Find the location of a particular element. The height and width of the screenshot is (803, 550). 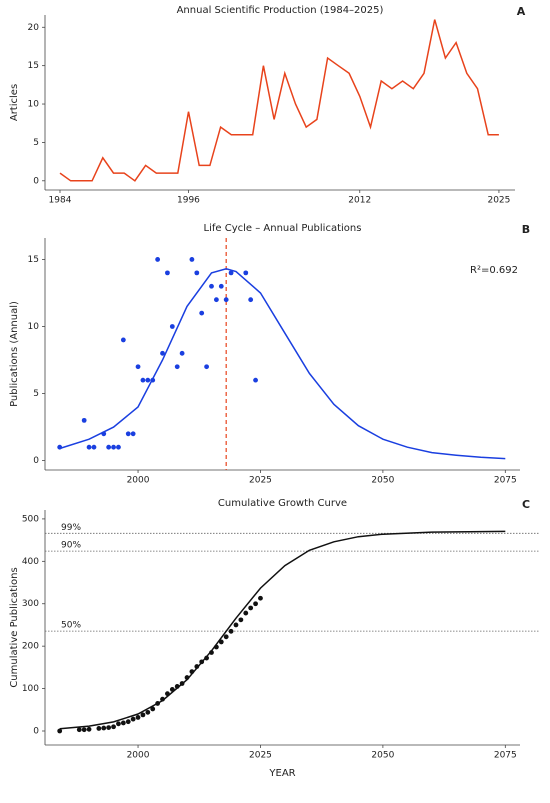

x-tick-label: 1996 is located at coordinates (188, 201).